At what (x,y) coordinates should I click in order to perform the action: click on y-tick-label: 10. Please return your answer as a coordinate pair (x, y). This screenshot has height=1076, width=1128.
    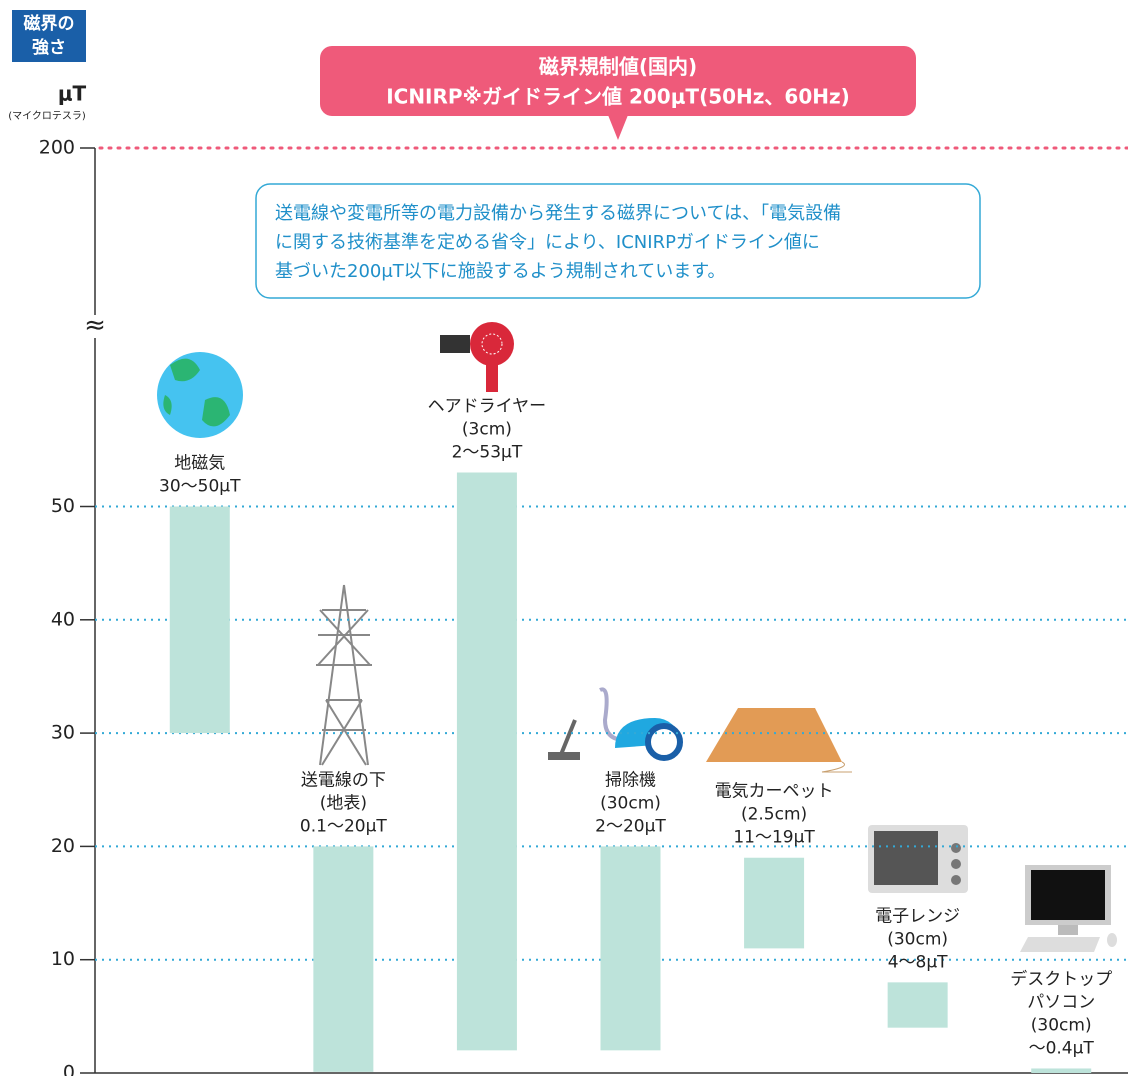
    Looking at the image, I should click on (63, 959).